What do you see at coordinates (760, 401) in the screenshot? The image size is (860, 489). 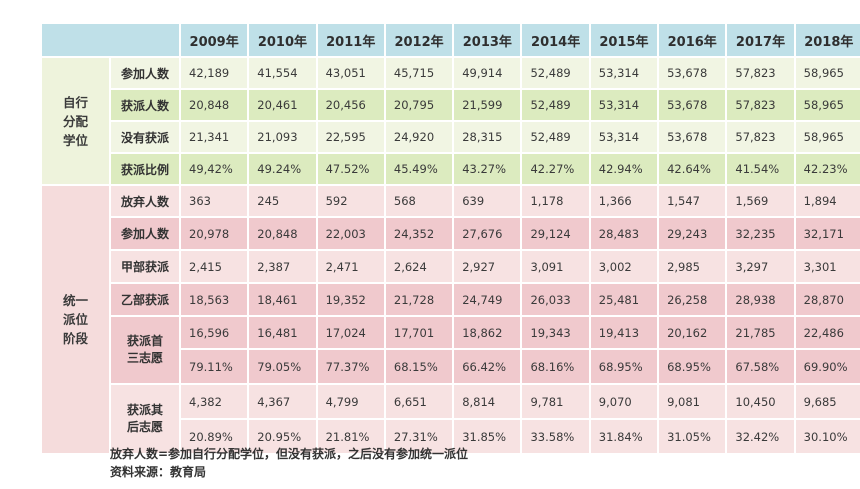 I see `table-cell: 10,450` at bounding box center [760, 401].